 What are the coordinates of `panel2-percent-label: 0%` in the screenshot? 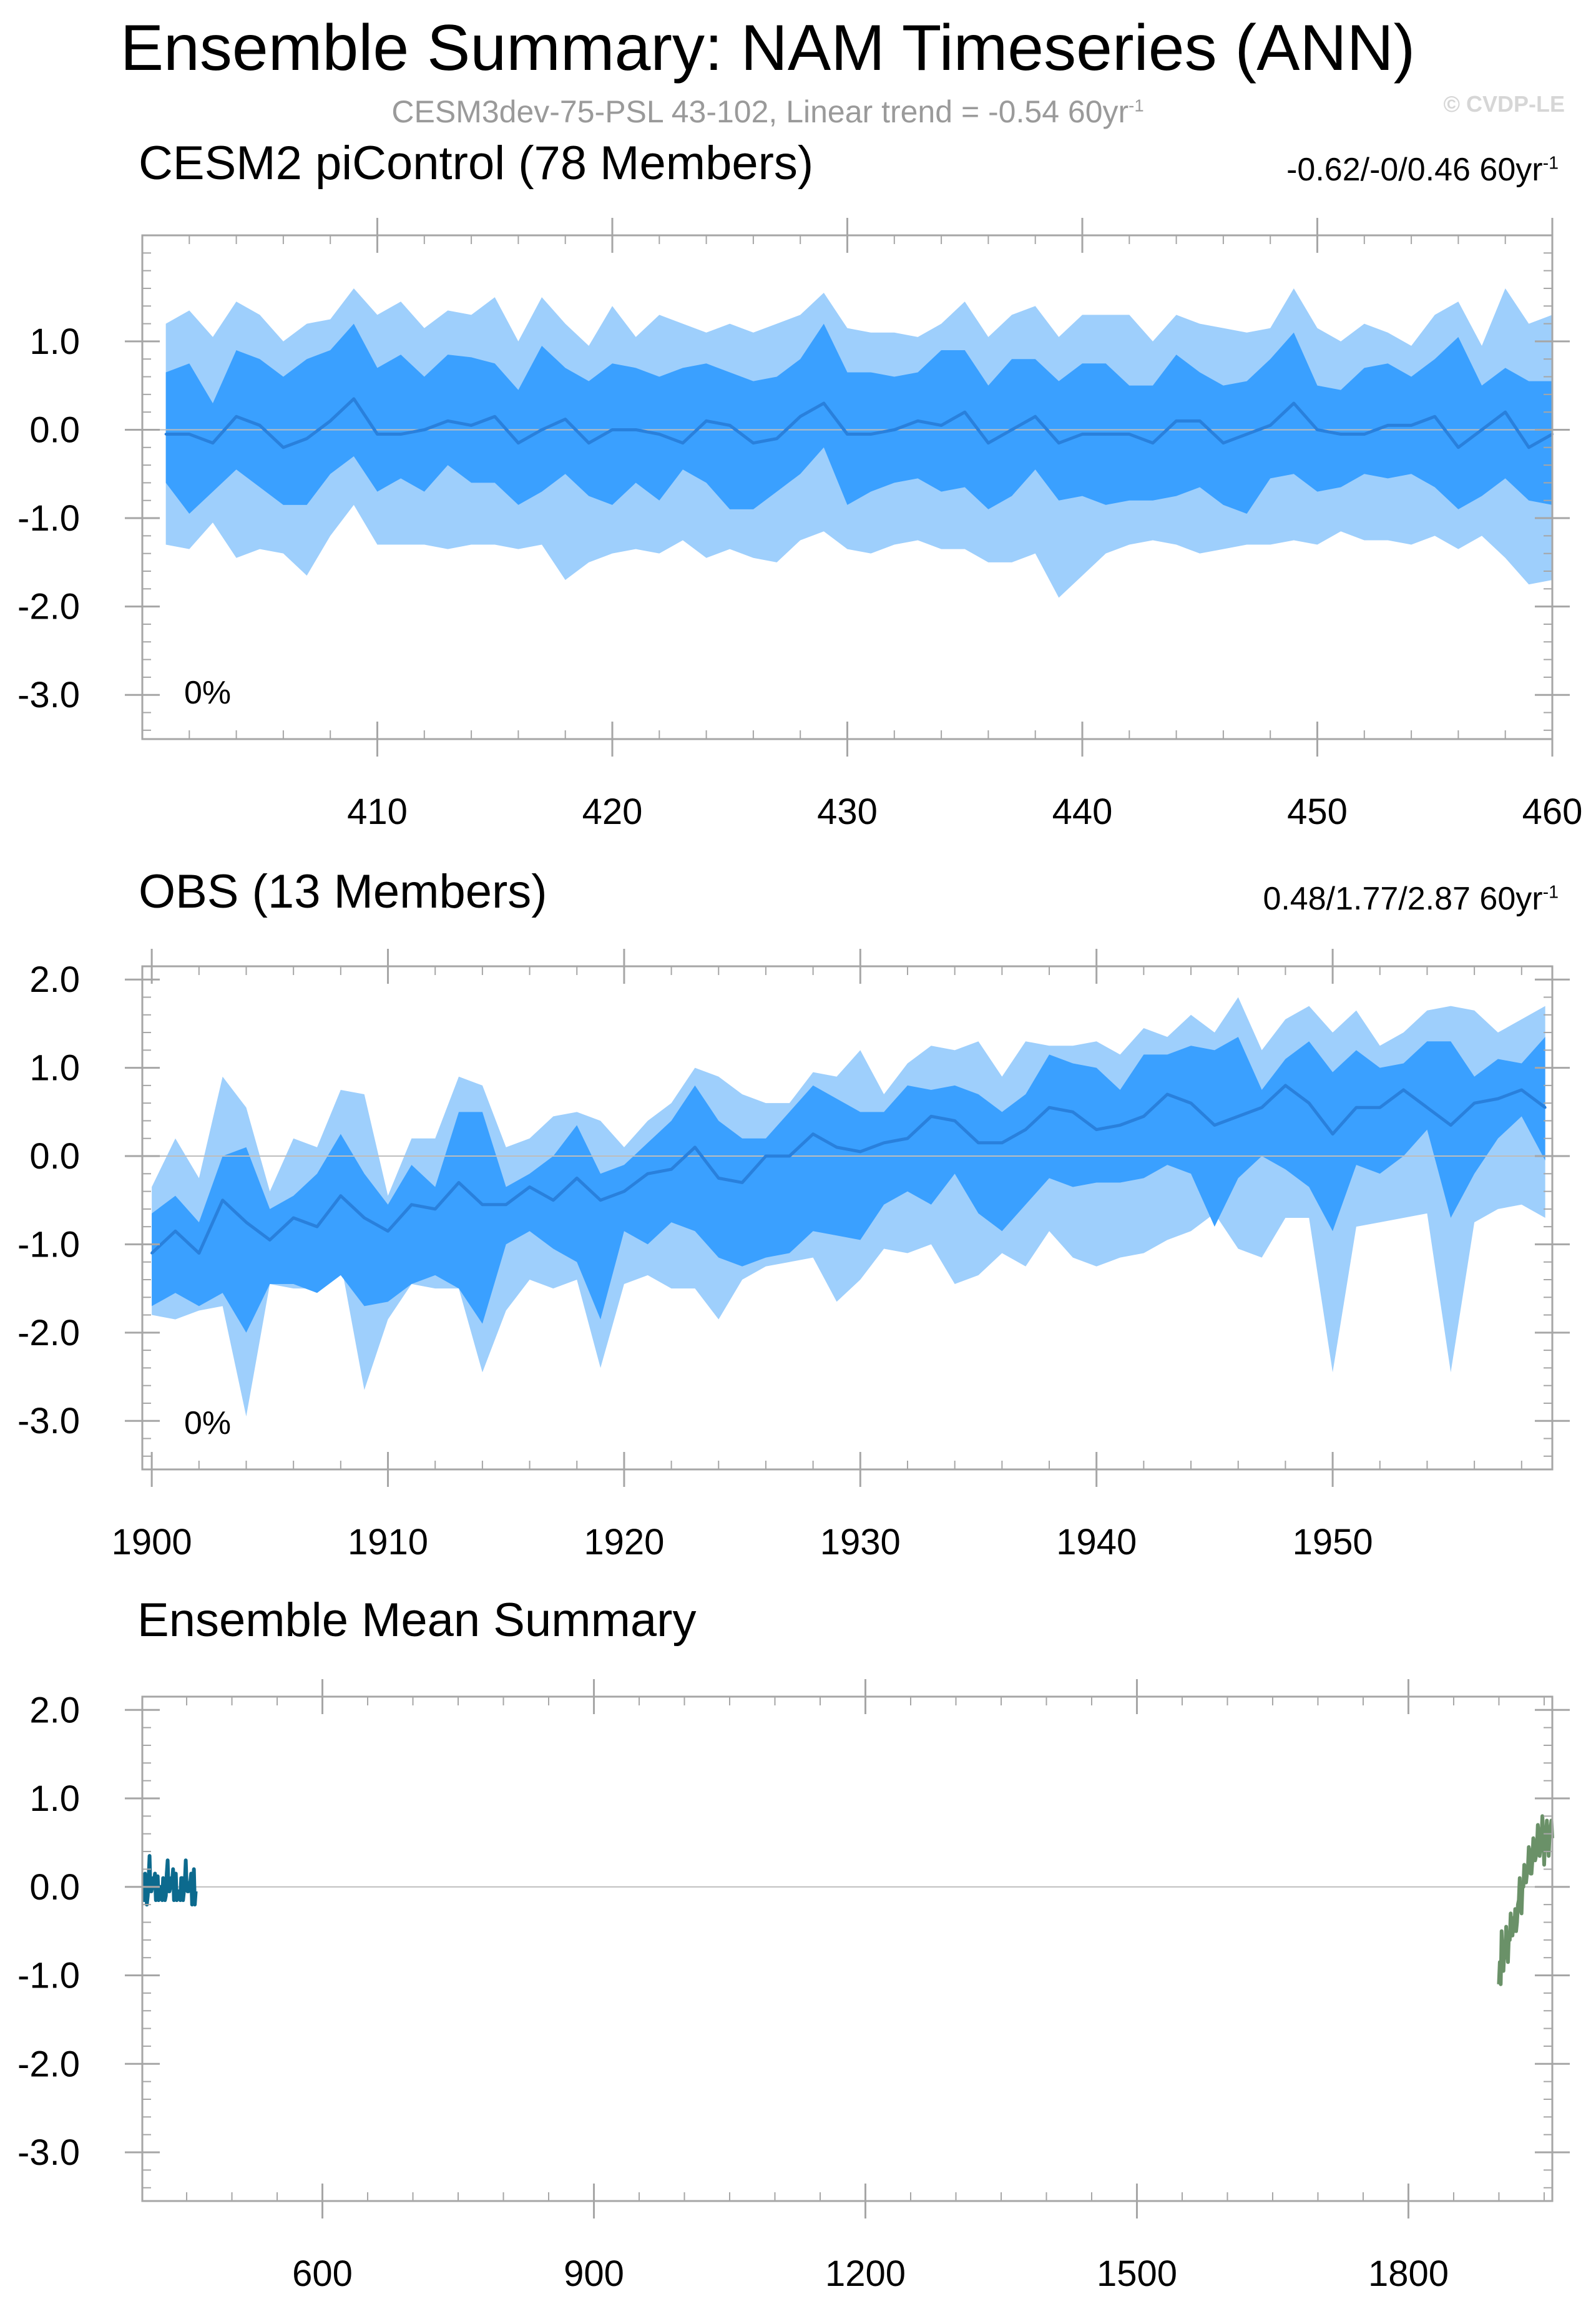 It's located at (208, 1423).